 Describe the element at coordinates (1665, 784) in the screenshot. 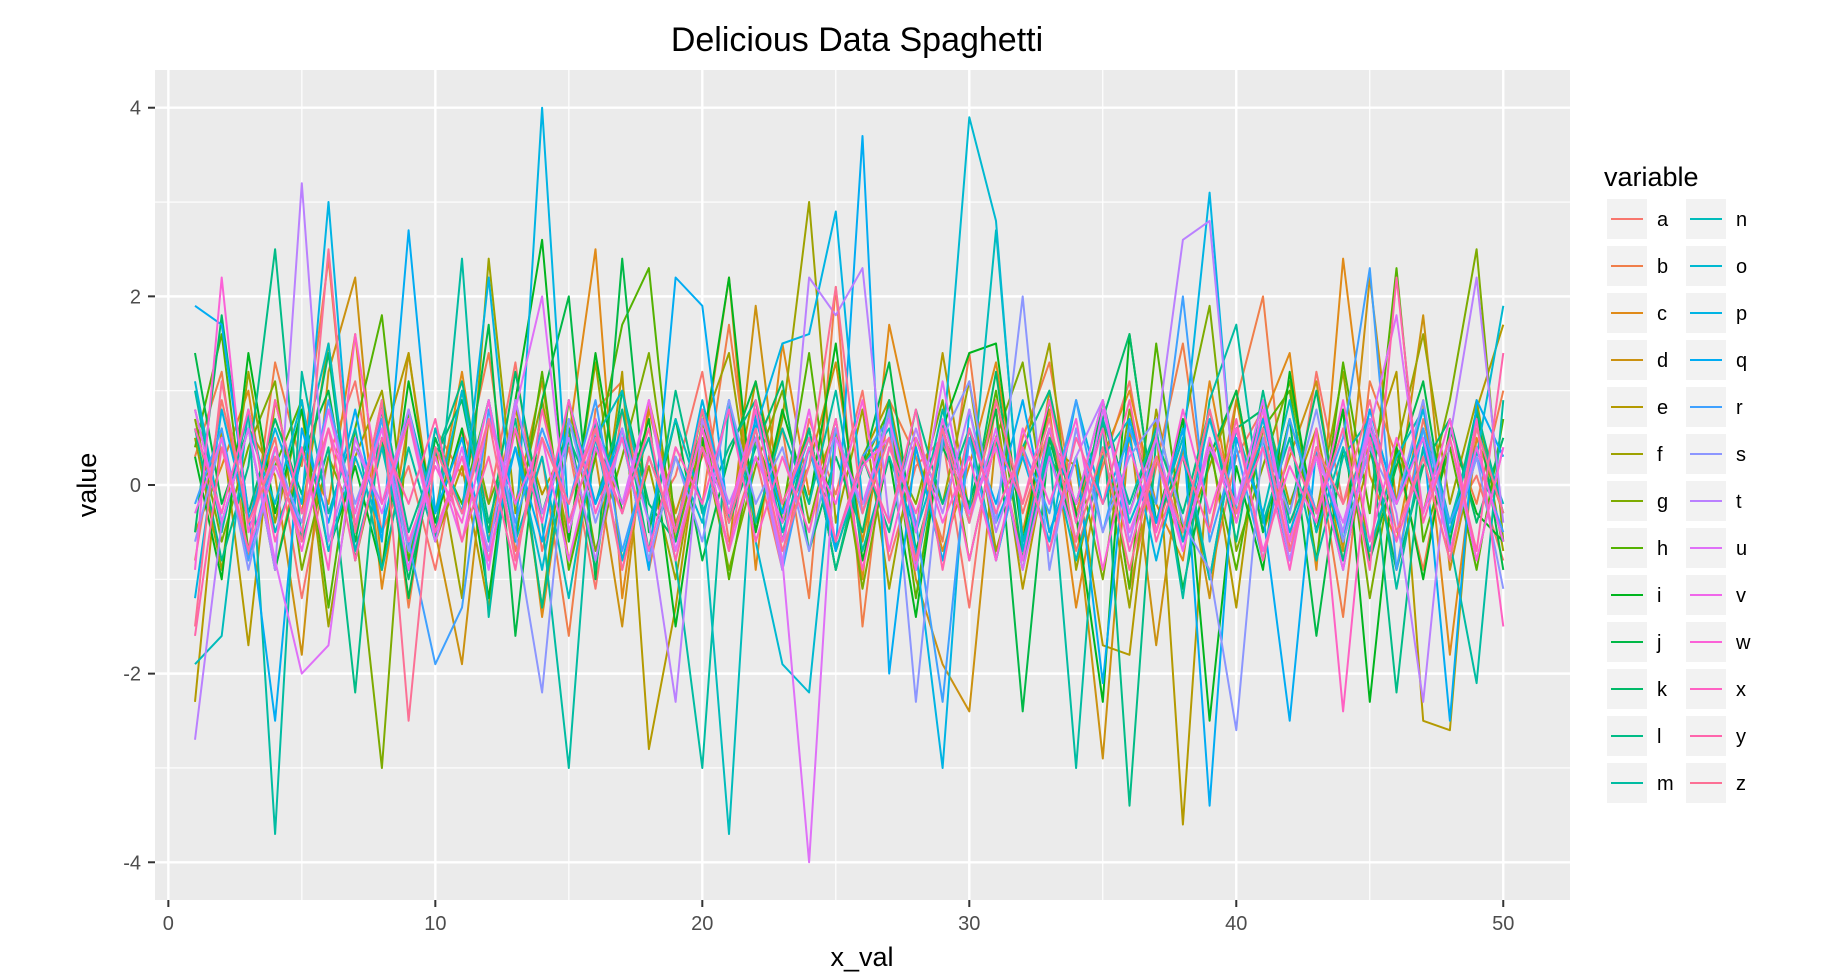

I see `legend-label-m: m` at that location.